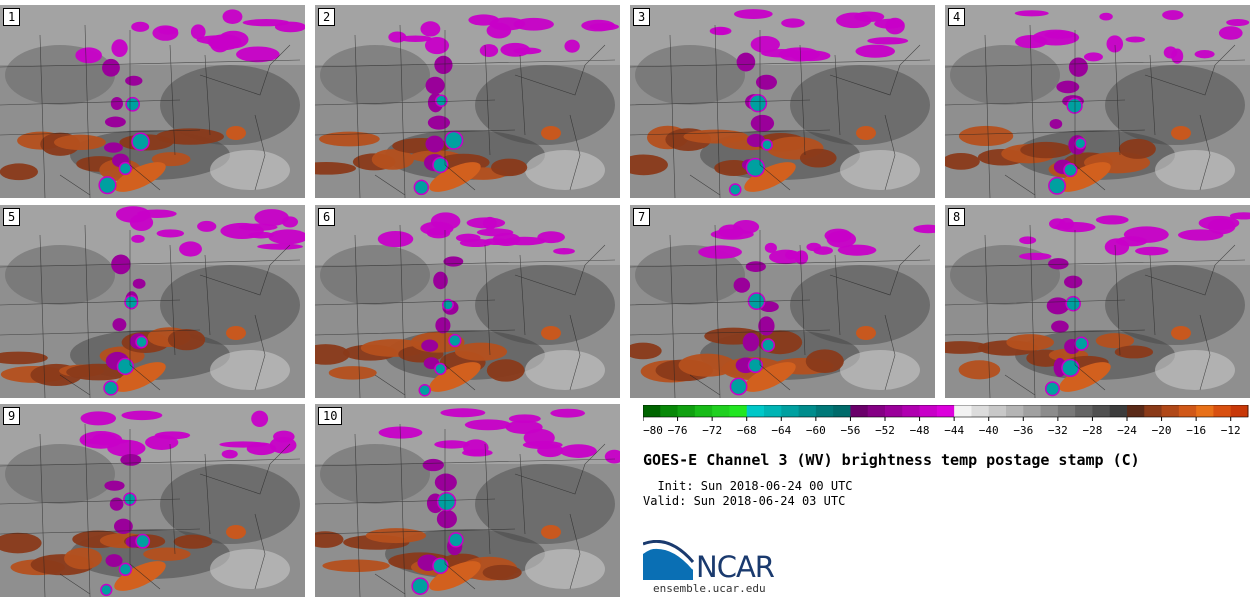  Describe the element at coordinates (1196, 430) in the screenshot. I see `colorbar-tick-label: −16` at that location.